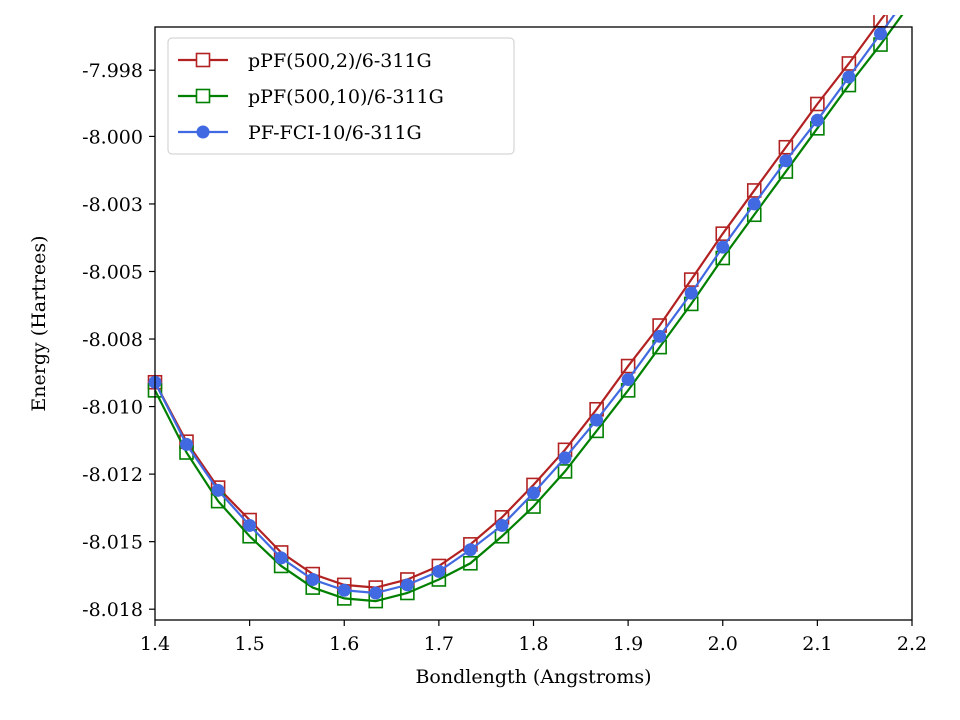 The height and width of the screenshot is (720, 960). I want to click on legend-item: pPF(500,2)/6-311G, so click(305, 61).